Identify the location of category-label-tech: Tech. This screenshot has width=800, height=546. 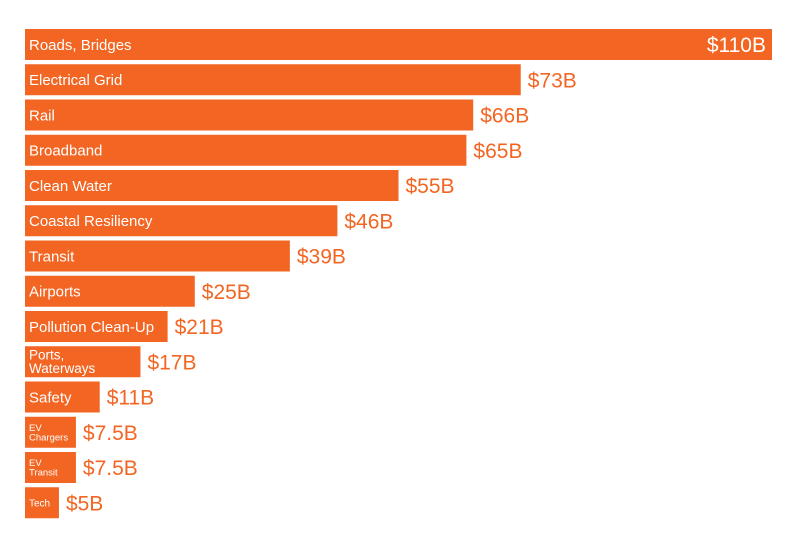
(39, 503).